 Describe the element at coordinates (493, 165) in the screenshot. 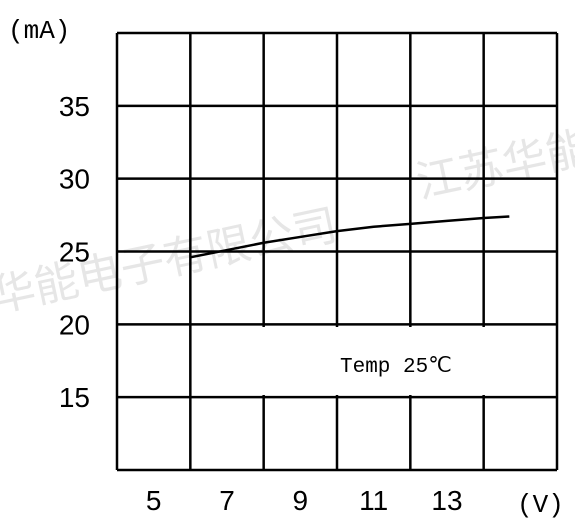

I see `watermark-text: 江苏华能` at that location.